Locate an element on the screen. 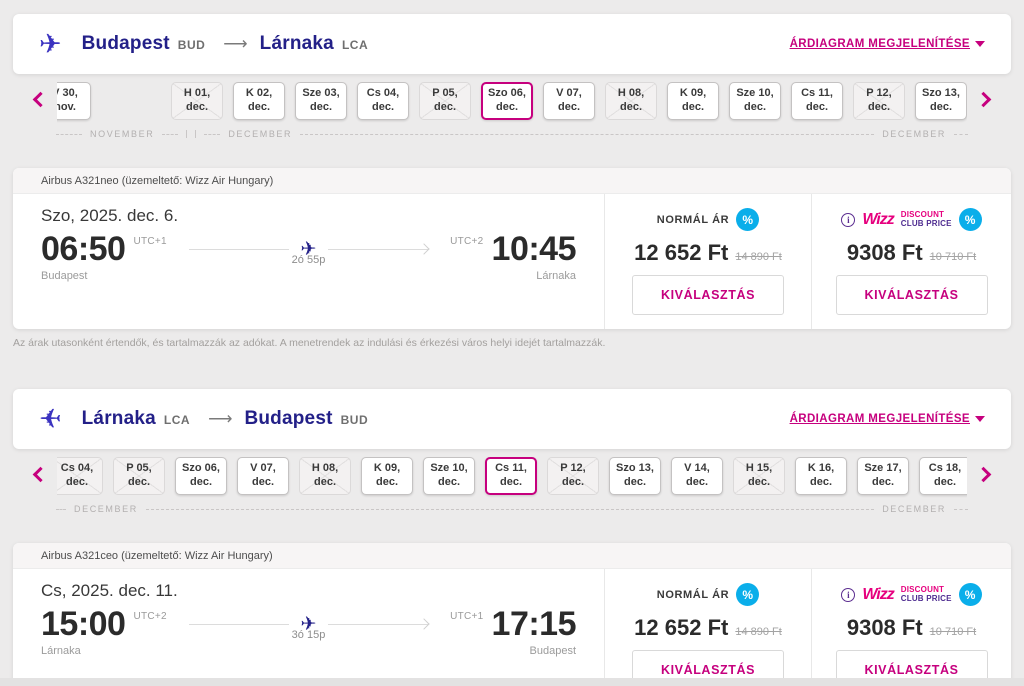 The image size is (1024, 686). normal-old-price: 14 890 Ft is located at coordinates (758, 632).